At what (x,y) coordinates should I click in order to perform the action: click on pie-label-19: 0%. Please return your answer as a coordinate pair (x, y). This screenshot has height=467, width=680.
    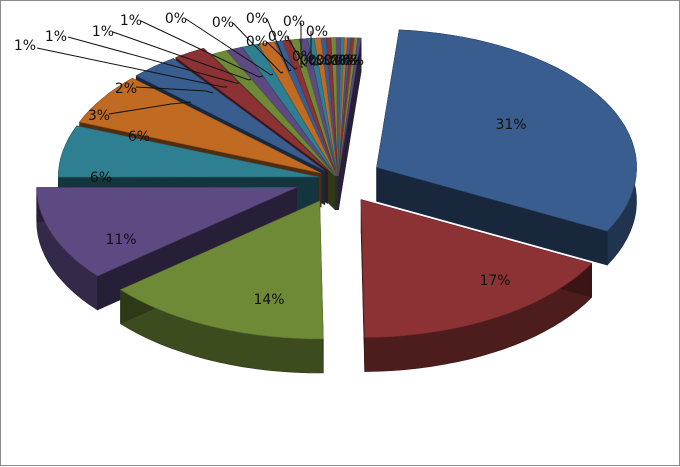
    Looking at the image, I should click on (303, 57).